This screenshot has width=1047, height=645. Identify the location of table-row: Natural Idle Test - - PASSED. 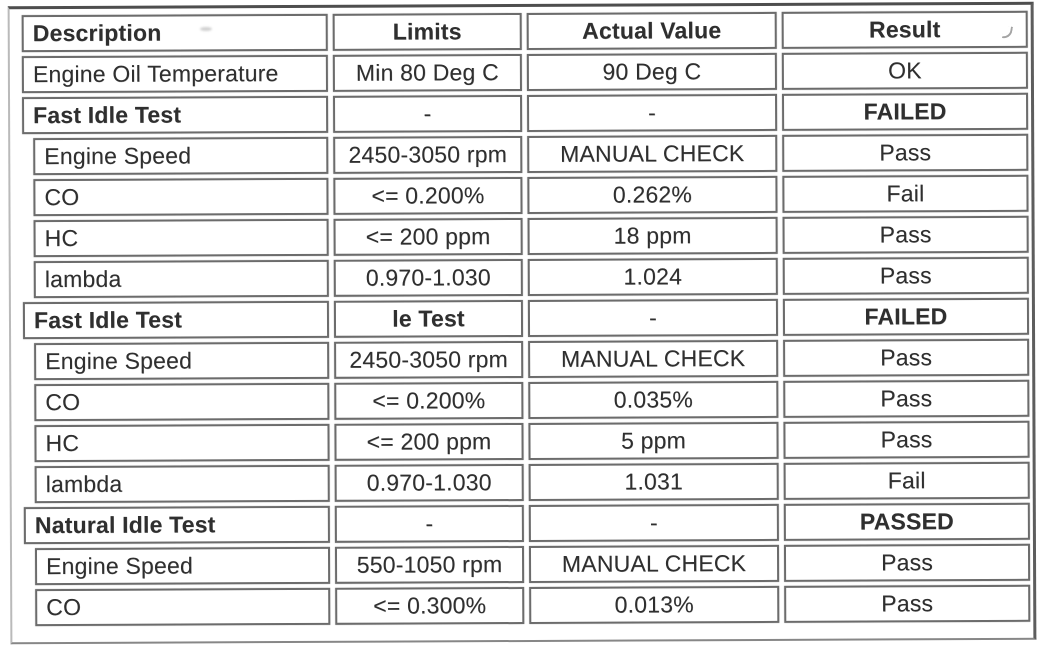
(526, 523).